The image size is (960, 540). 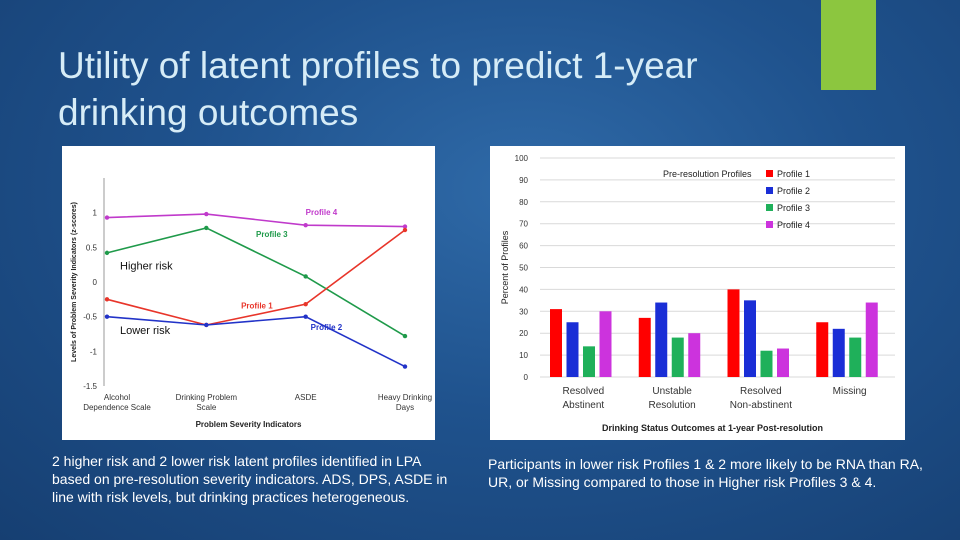 I want to click on y-axis-label: Percent of Profiles, so click(x=505, y=267).